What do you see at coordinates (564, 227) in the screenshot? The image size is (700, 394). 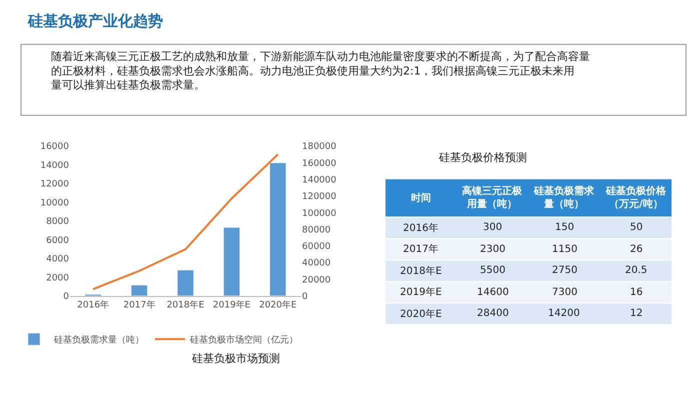 I see `data-label: 150` at bounding box center [564, 227].